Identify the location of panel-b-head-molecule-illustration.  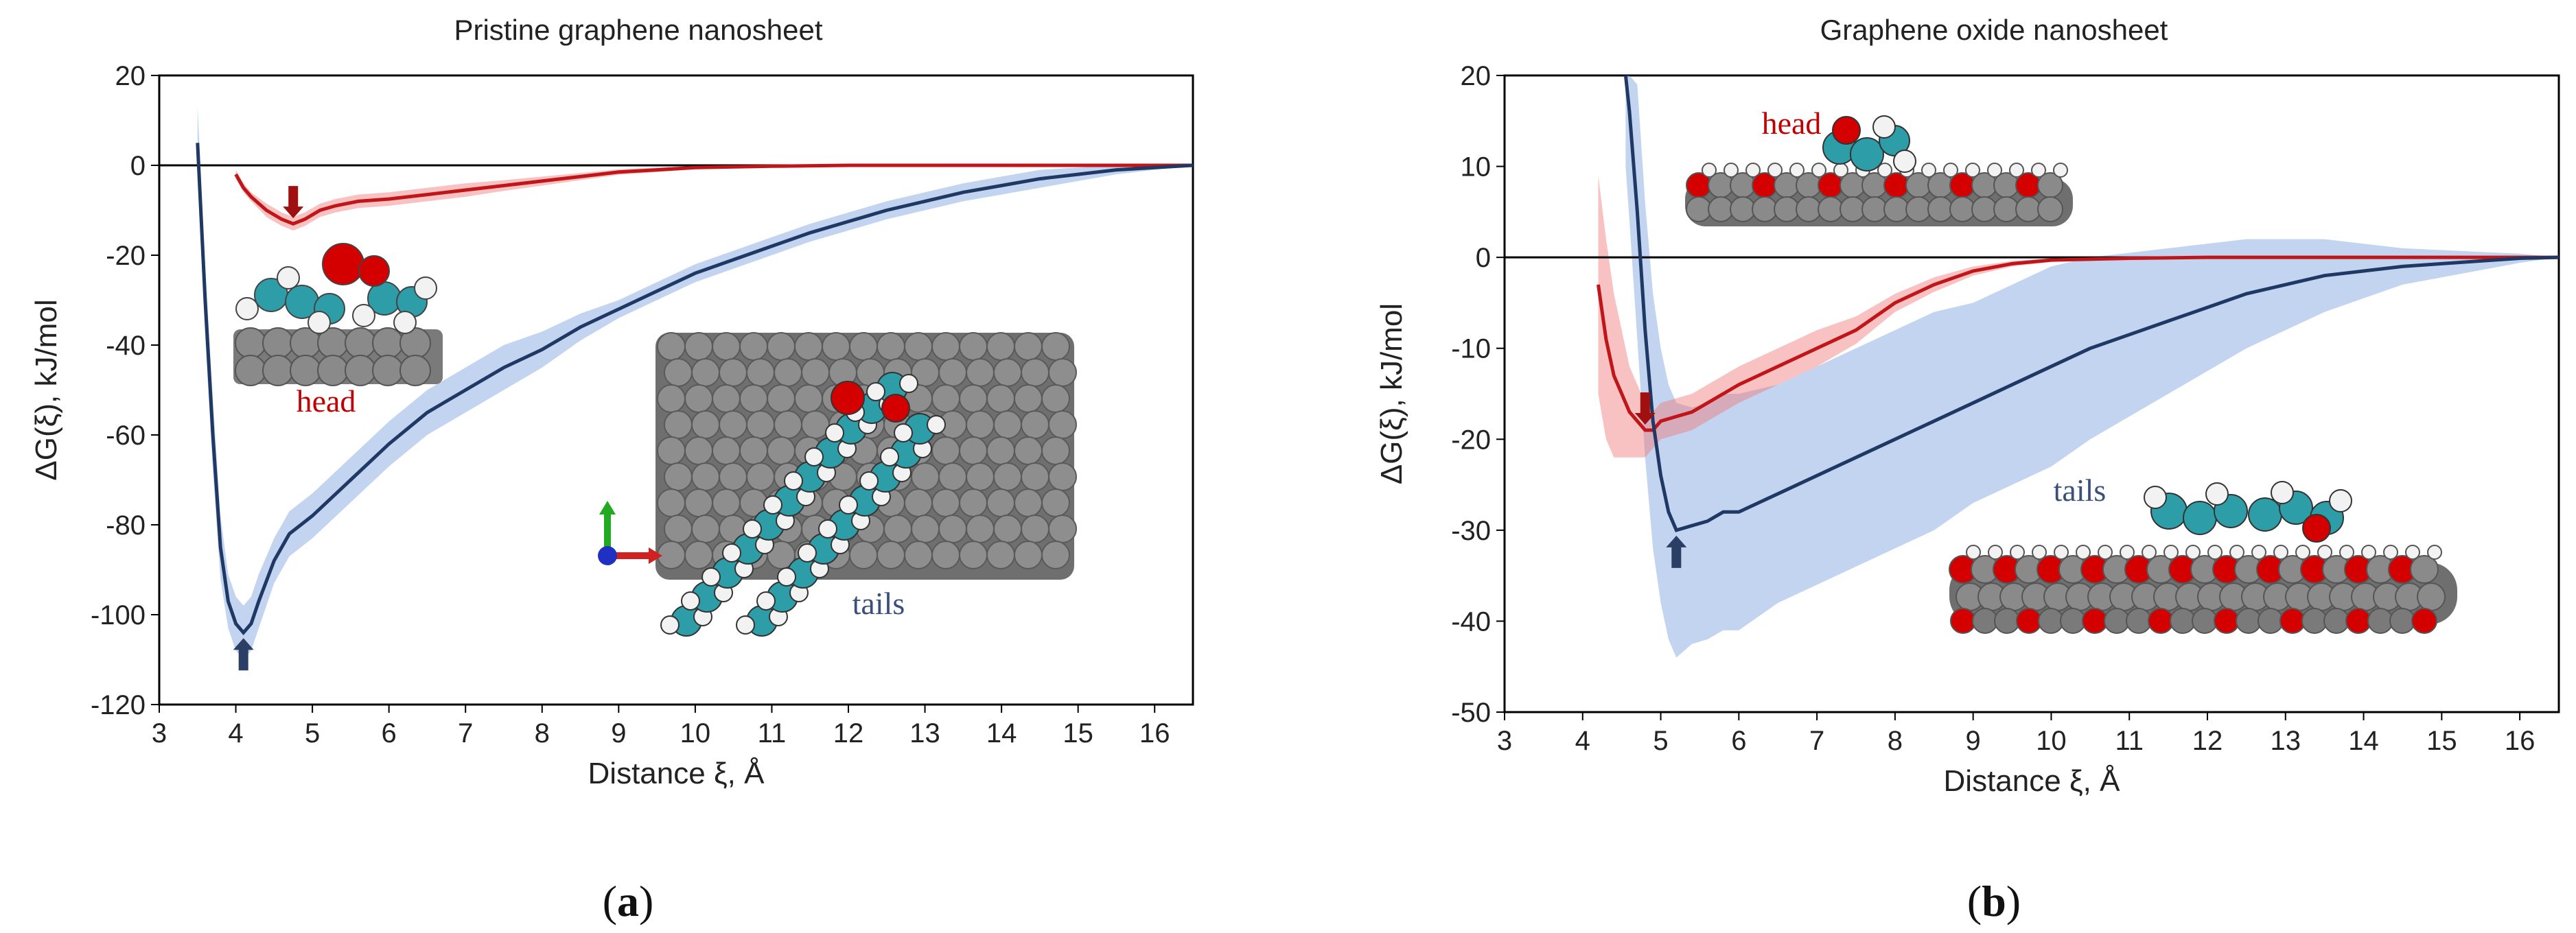
(1879, 170).